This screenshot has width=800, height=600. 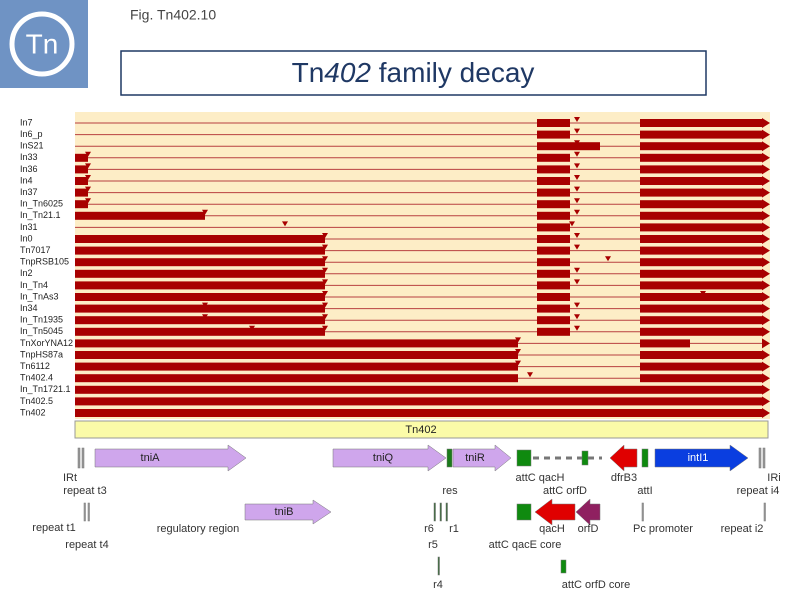 What do you see at coordinates (41, 354) in the screenshot?
I see `row-label: TnpHS87a` at bounding box center [41, 354].